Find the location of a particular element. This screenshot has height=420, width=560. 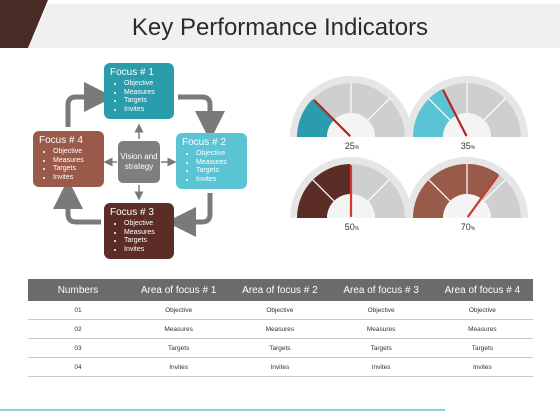

table-cell: 01 is located at coordinates (78, 310).